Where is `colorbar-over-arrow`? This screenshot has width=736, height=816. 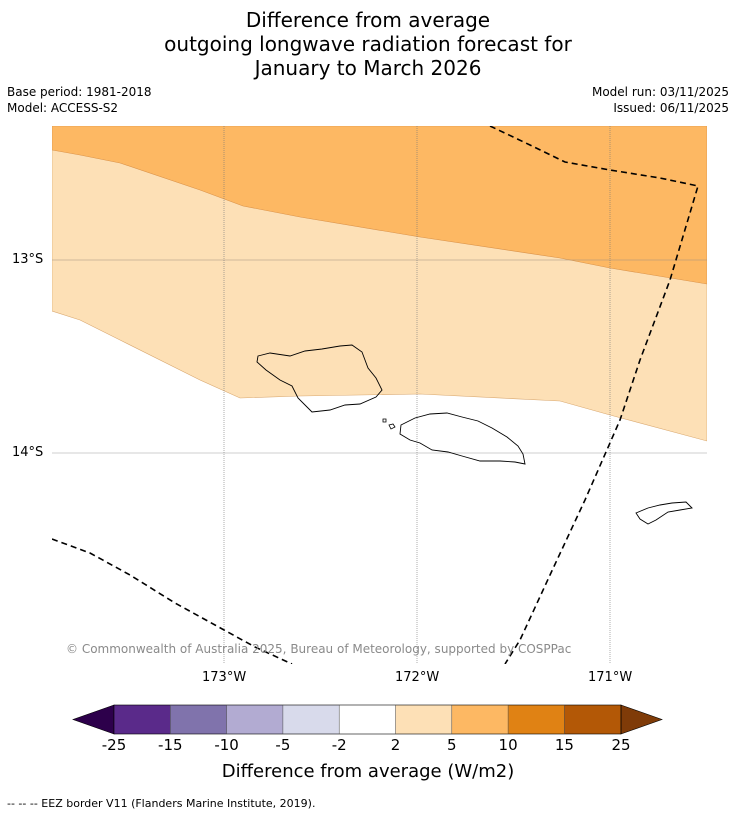
colorbar-over-arrow is located at coordinates (641, 719).